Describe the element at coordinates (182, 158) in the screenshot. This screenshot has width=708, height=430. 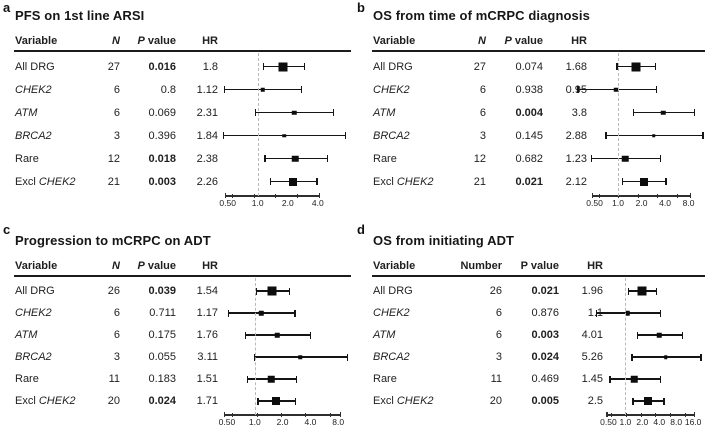
I see `table-row: Rare 12 0.018 2.38` at that location.